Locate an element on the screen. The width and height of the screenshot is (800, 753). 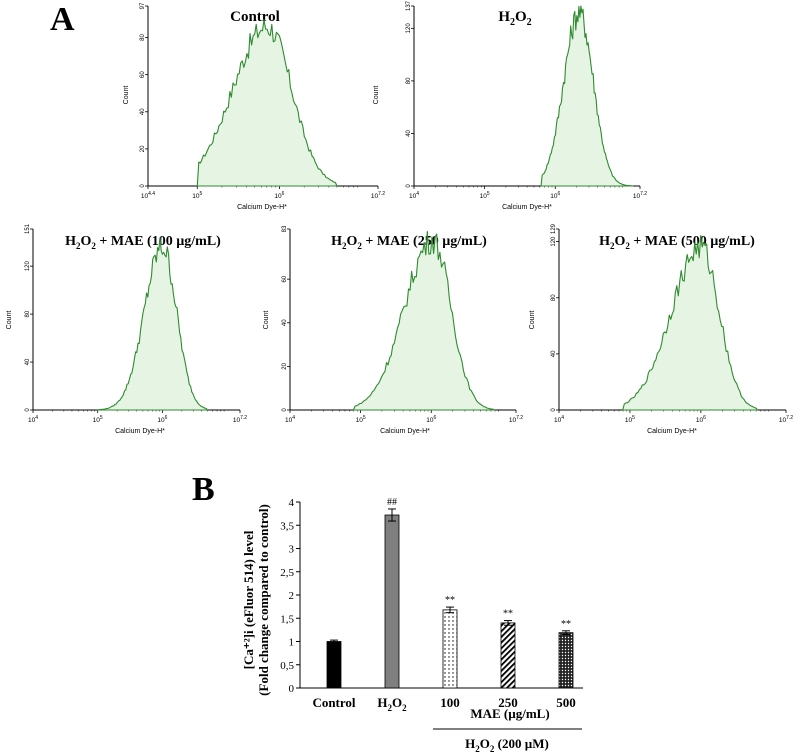
category-label: 500 is located at coordinates (566, 702).